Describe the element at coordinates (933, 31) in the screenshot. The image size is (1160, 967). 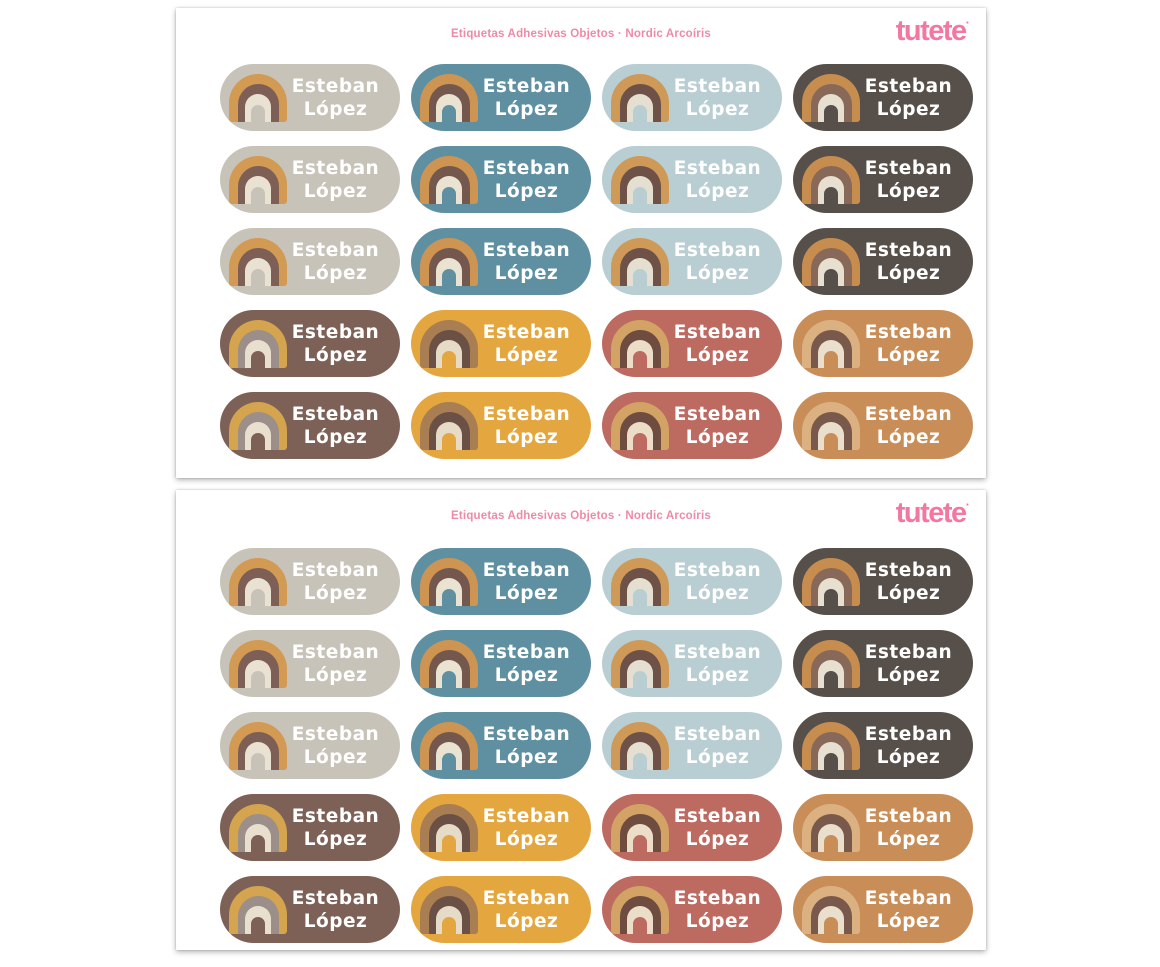
I see `tutete-logo: tutete·` at that location.